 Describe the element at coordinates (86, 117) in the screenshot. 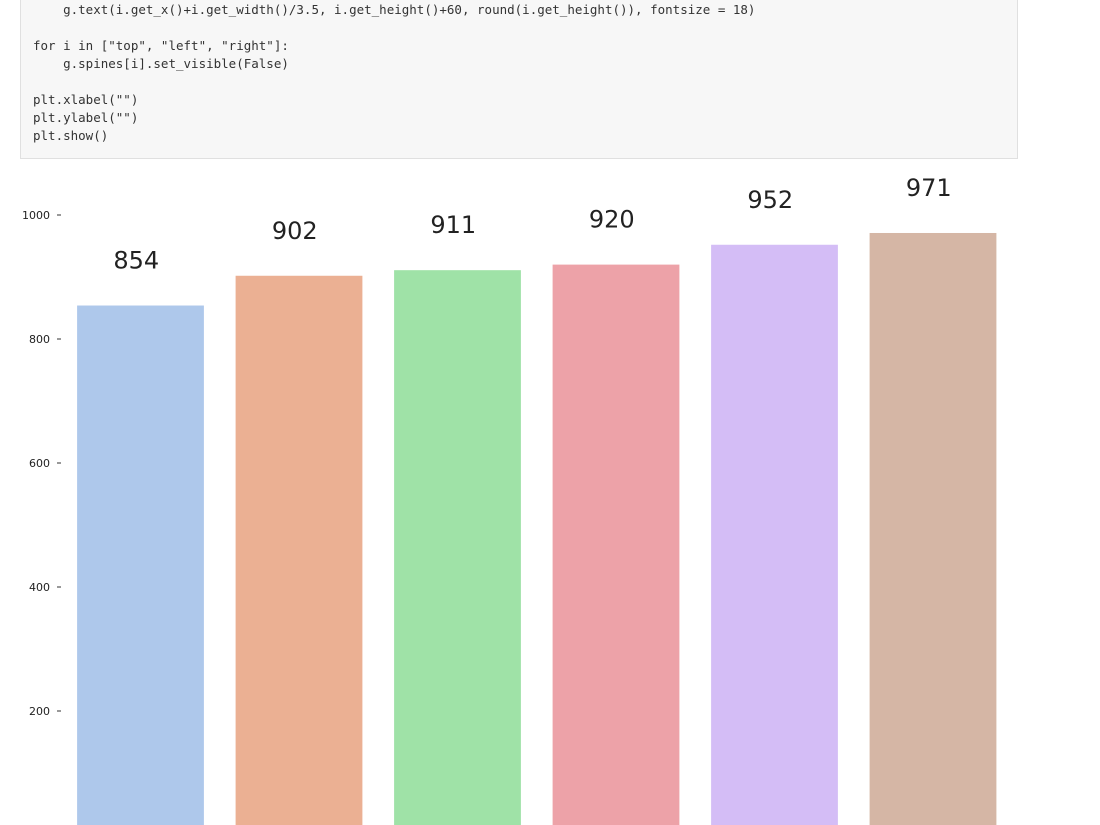

I see `code-line: plt.ylabel("")` at that location.